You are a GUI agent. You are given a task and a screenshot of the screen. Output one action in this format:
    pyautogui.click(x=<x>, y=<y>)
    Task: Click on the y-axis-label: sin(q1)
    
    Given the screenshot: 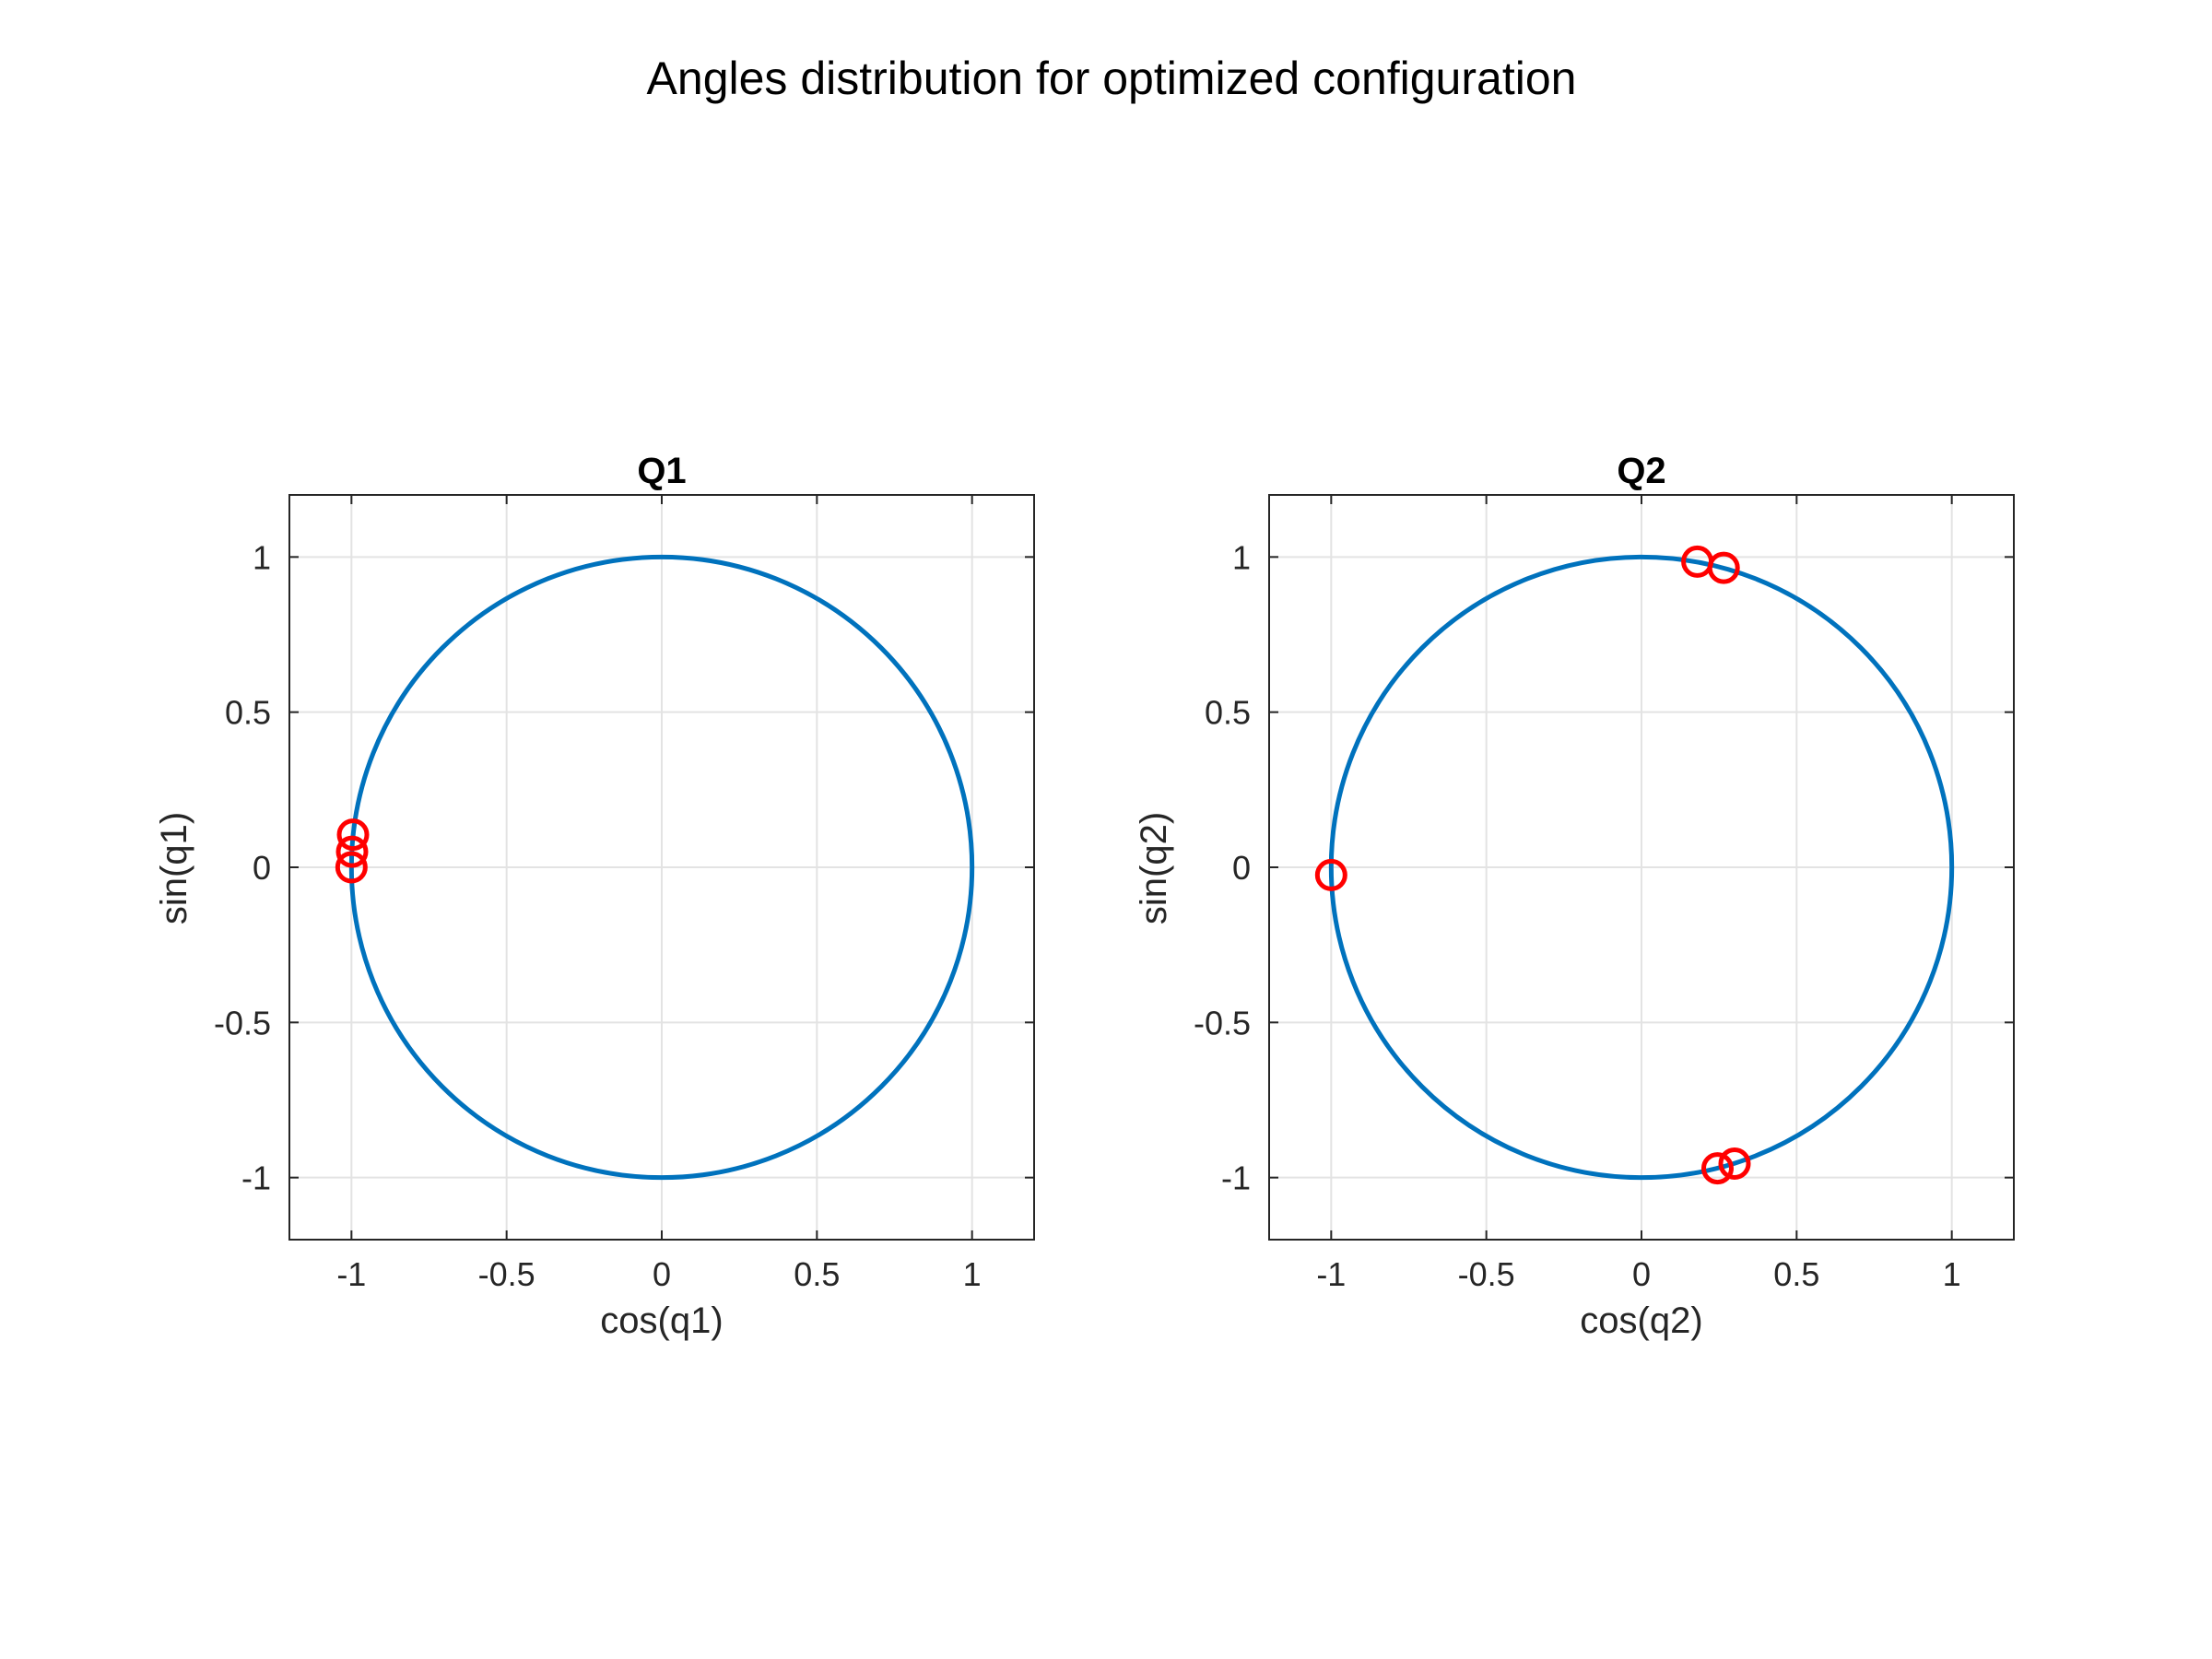 What is the action you would take?
    pyautogui.click(x=174, y=868)
    